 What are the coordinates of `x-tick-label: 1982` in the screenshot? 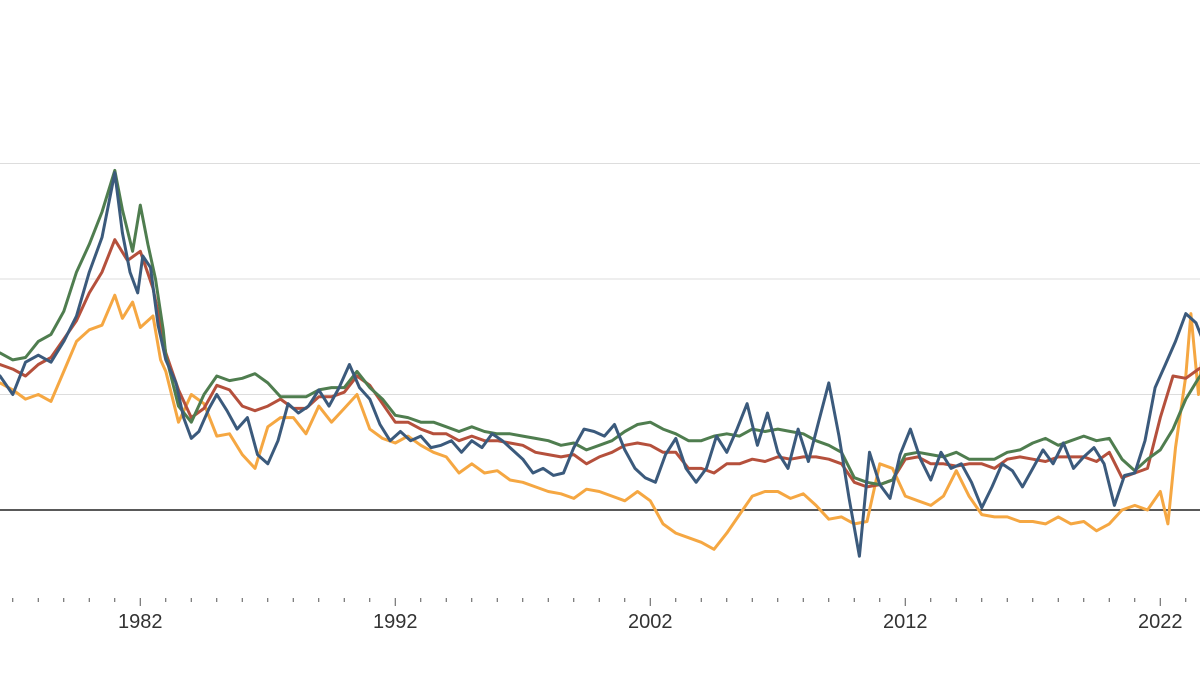 It's located at (140, 622).